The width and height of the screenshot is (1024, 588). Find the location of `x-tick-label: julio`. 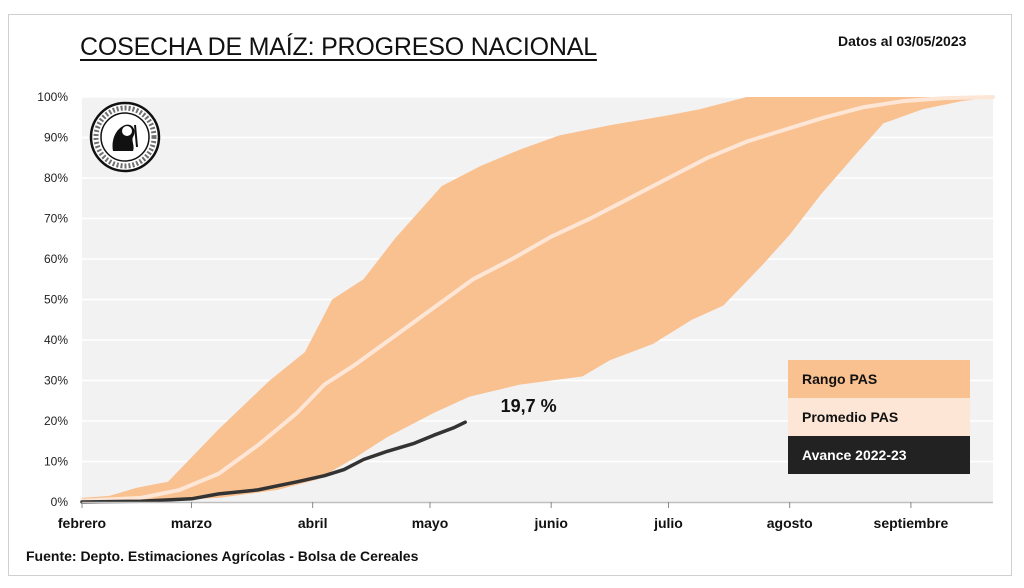

x-tick-label: julio is located at coordinates (668, 523).